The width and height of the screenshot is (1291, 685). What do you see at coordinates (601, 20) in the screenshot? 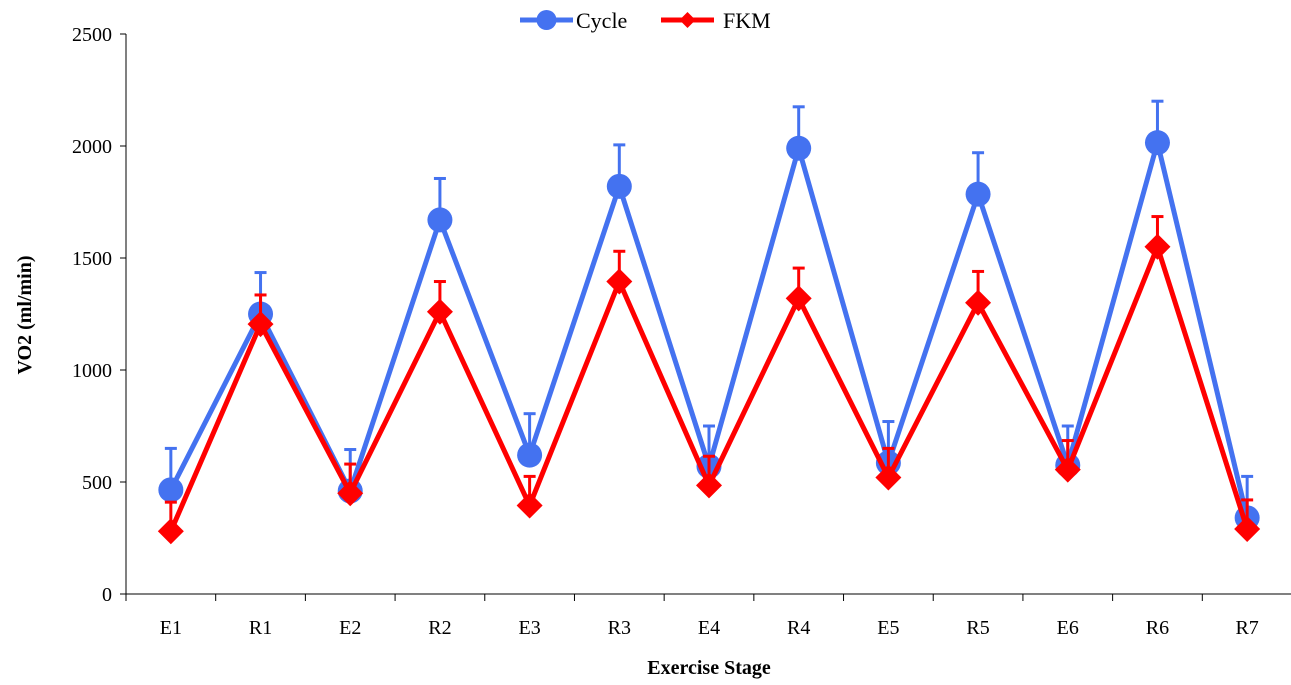
I see `legend-cycle-label: Cycle` at bounding box center [601, 20].